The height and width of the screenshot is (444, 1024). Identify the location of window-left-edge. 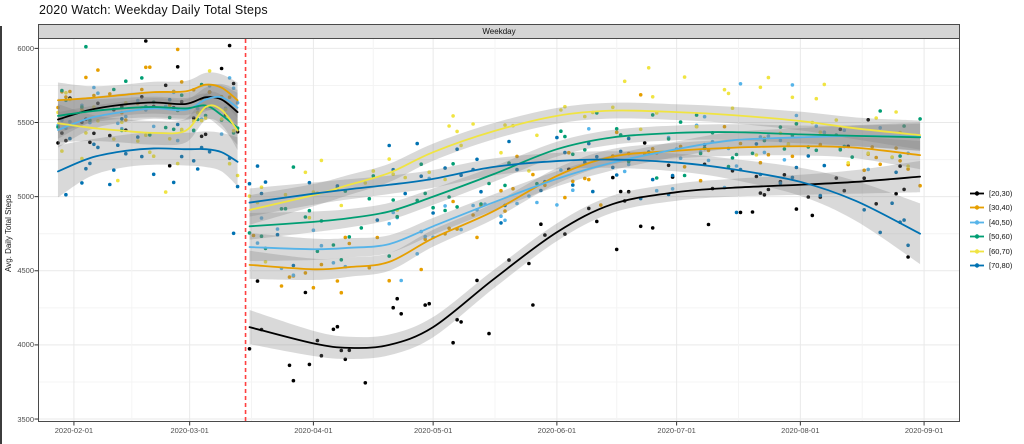
(1, 235).